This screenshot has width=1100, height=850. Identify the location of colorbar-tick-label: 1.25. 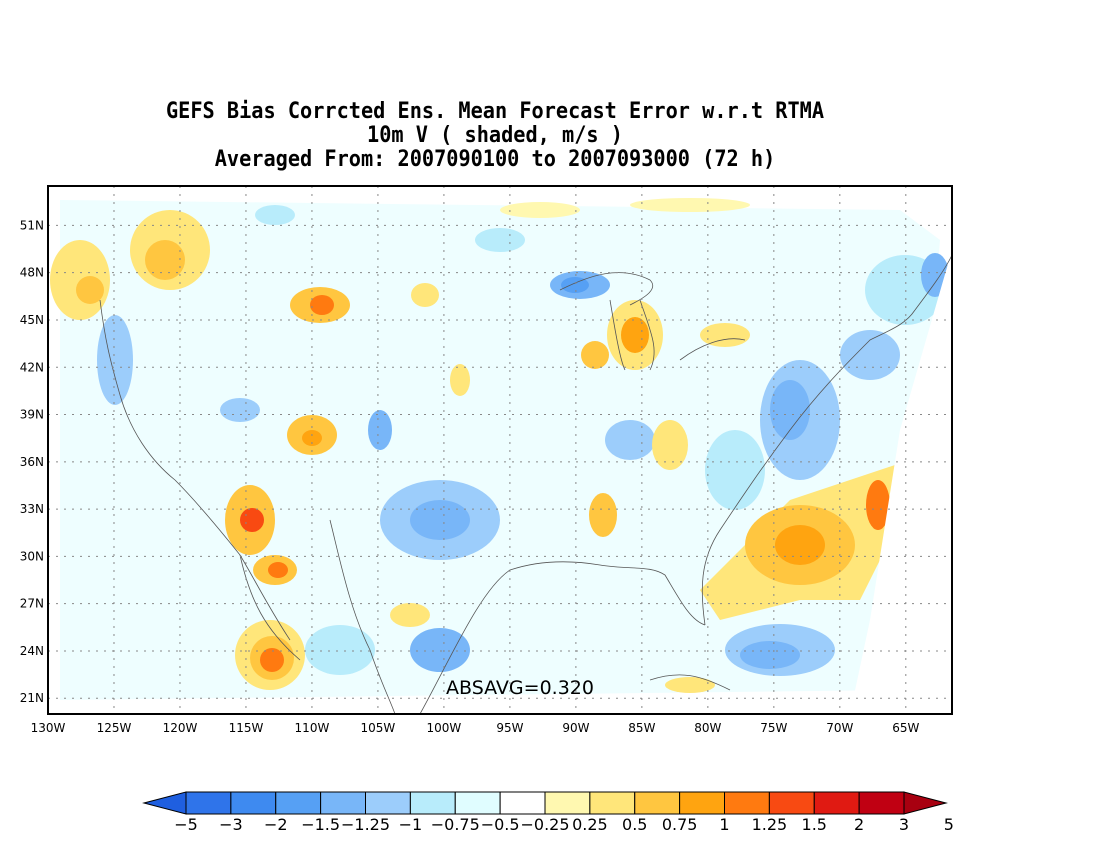
(770, 824).